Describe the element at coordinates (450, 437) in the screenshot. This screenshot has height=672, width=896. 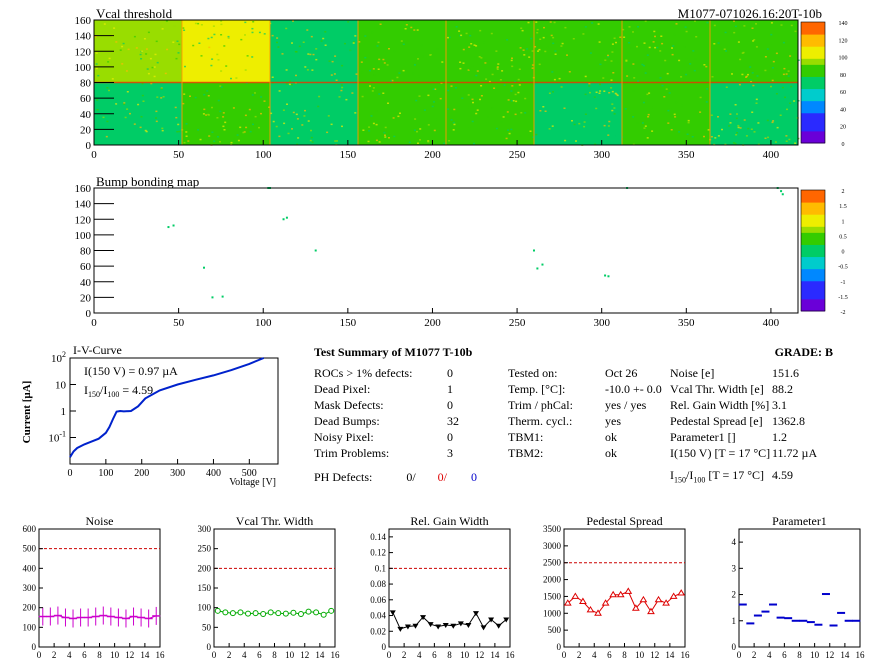
I see `defect-value: 0` at that location.